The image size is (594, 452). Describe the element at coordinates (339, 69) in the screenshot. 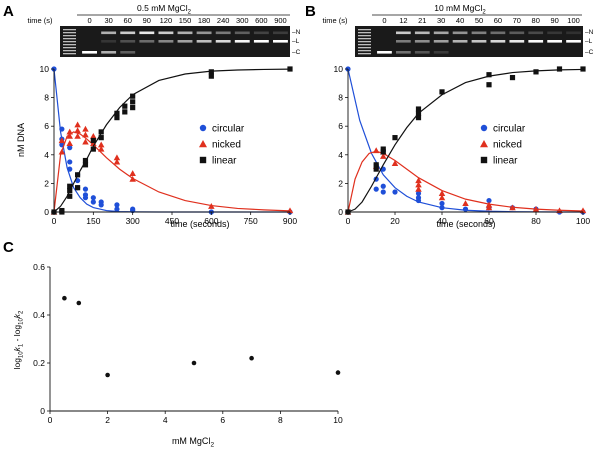

I see `plot-B-y-tick-label: 10` at that location.